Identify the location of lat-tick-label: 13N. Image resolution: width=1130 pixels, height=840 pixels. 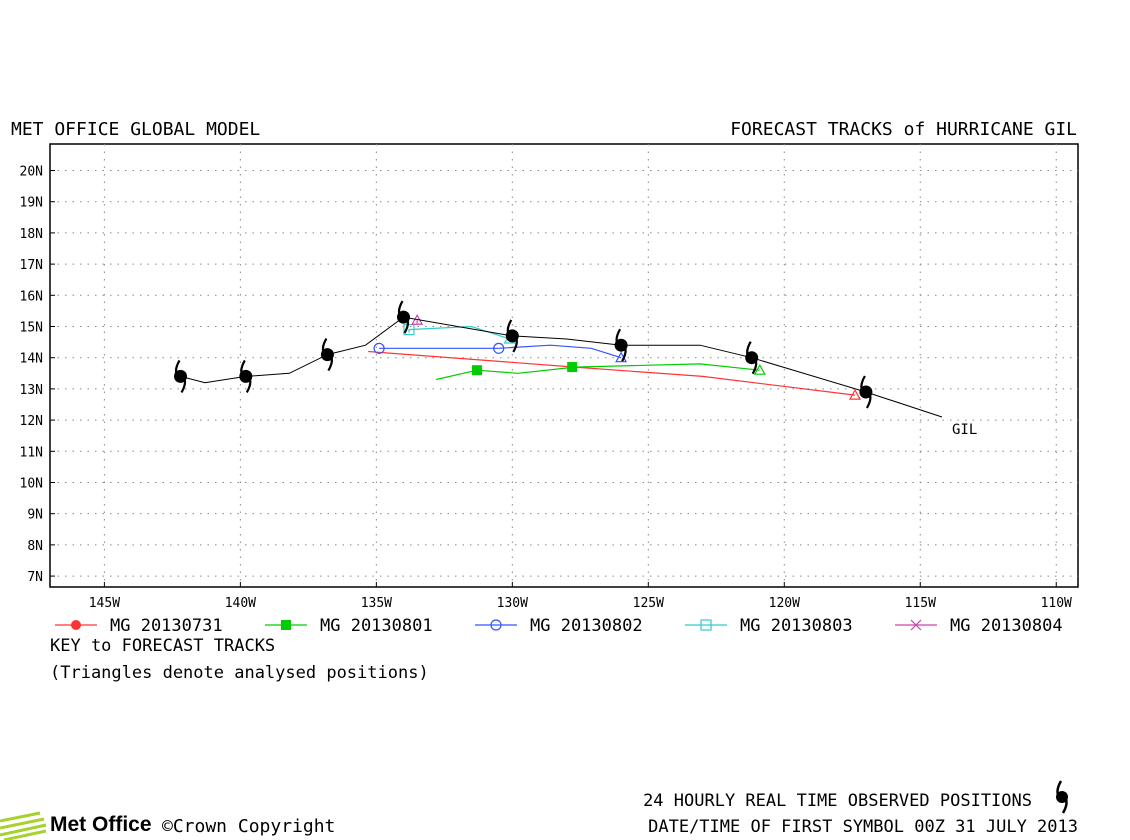
(31, 390).